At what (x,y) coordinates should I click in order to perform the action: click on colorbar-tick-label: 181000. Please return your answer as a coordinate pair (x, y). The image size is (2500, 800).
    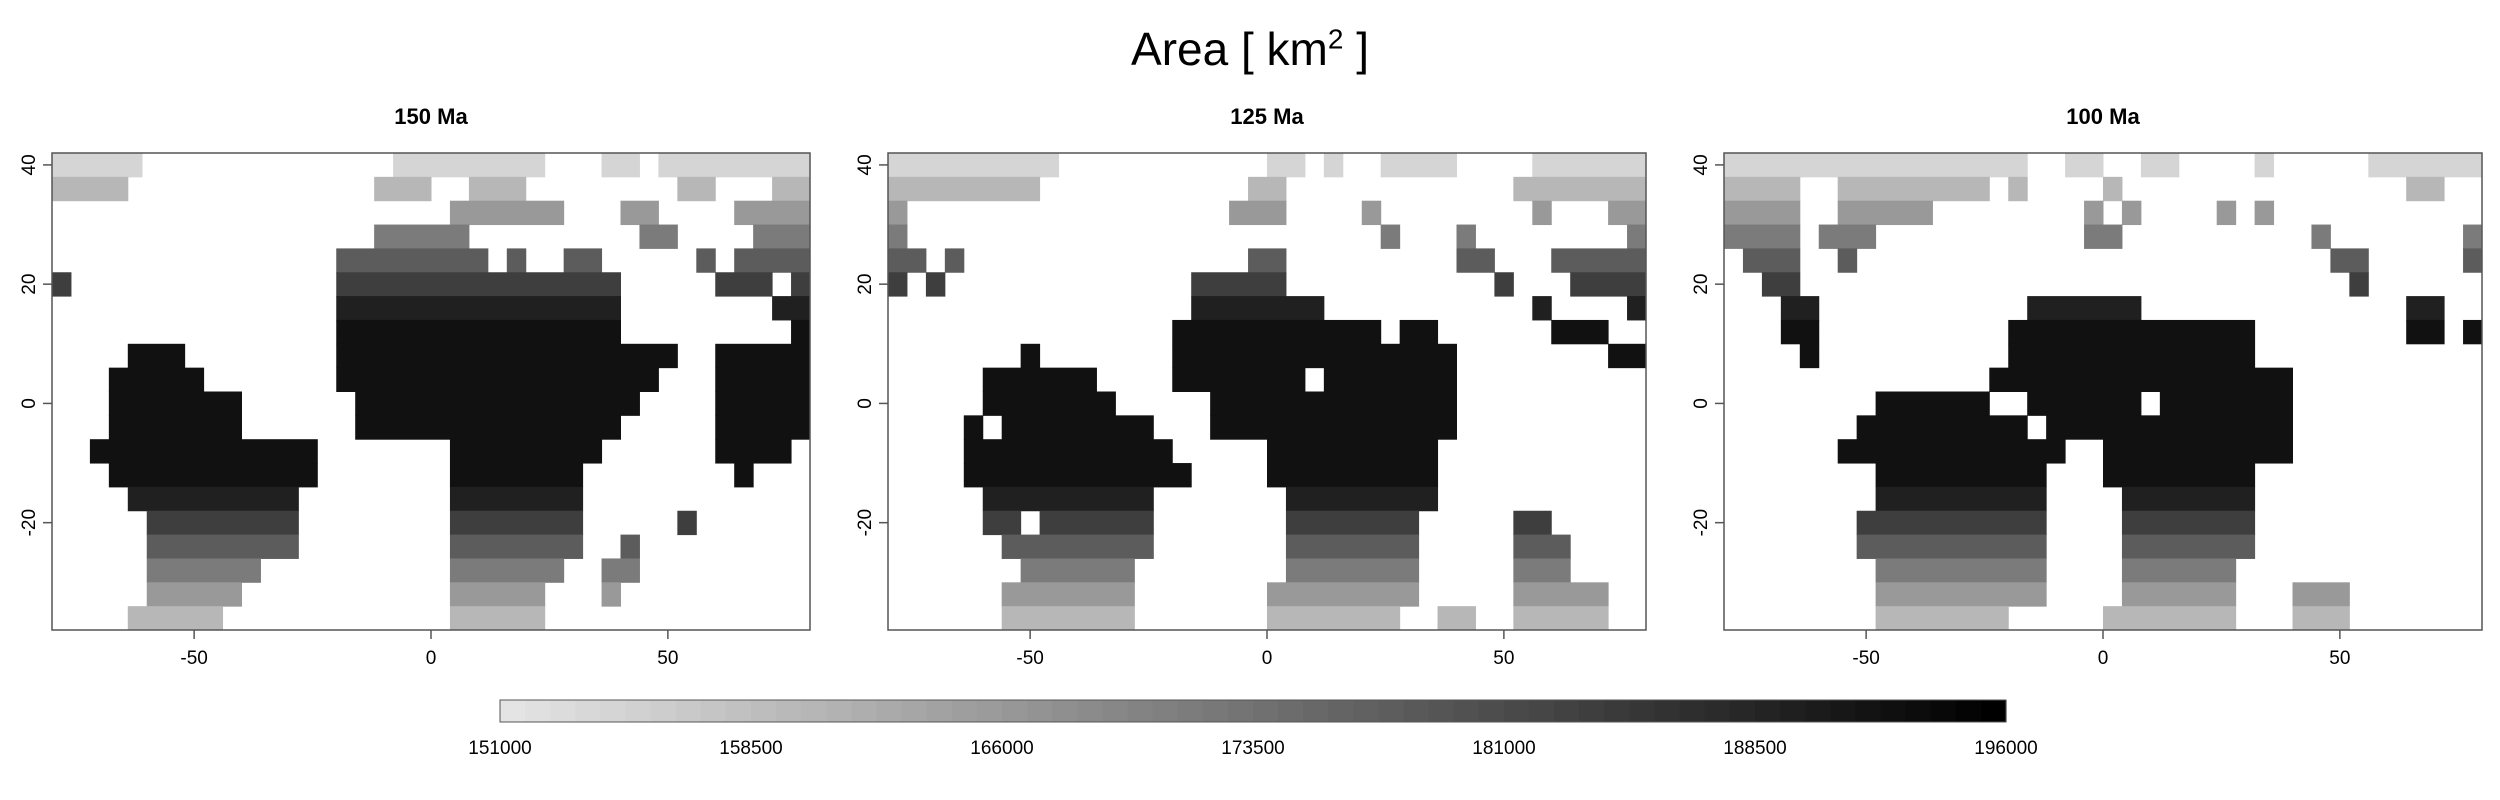
    Looking at the image, I should click on (1503, 748).